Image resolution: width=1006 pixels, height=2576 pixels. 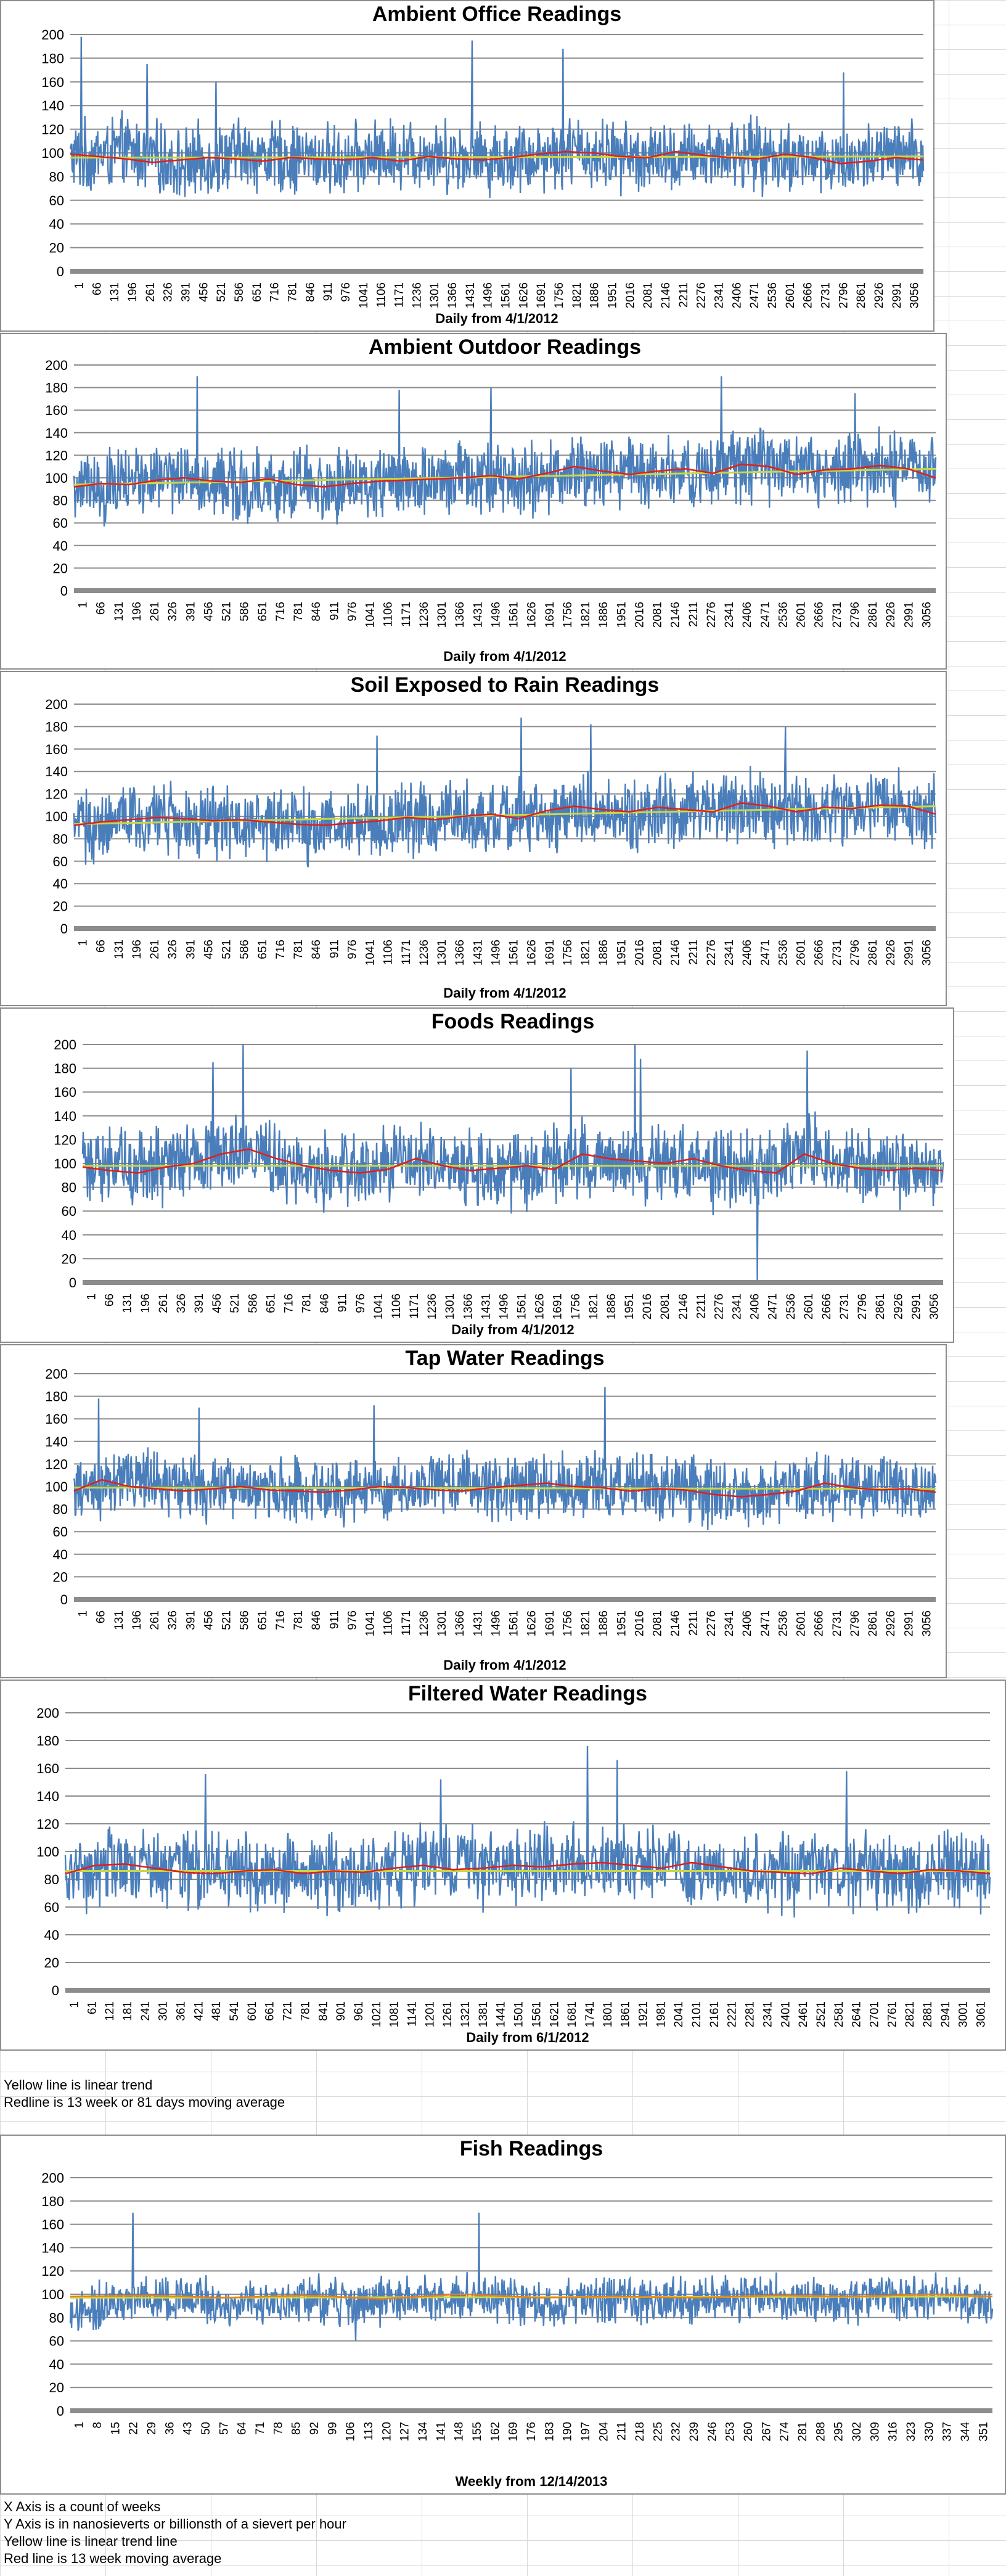 What do you see at coordinates (48, 1824) in the screenshot?
I see `y-tick-label: 120` at bounding box center [48, 1824].